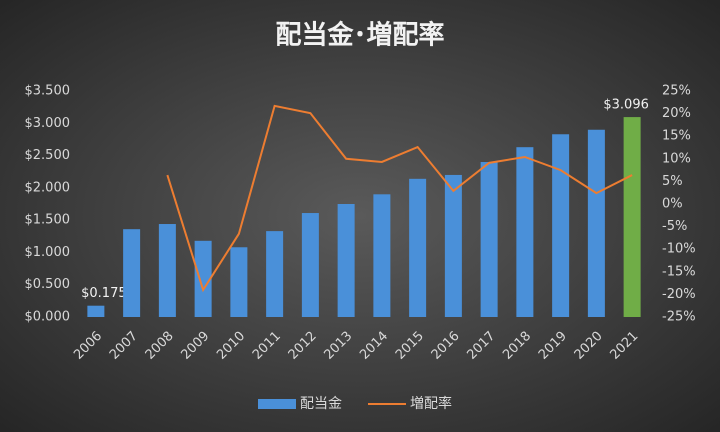 The width and height of the screenshot is (720, 432). Describe the element at coordinates (676, 136) in the screenshot. I see `y2-tick-label: 15%` at that location.